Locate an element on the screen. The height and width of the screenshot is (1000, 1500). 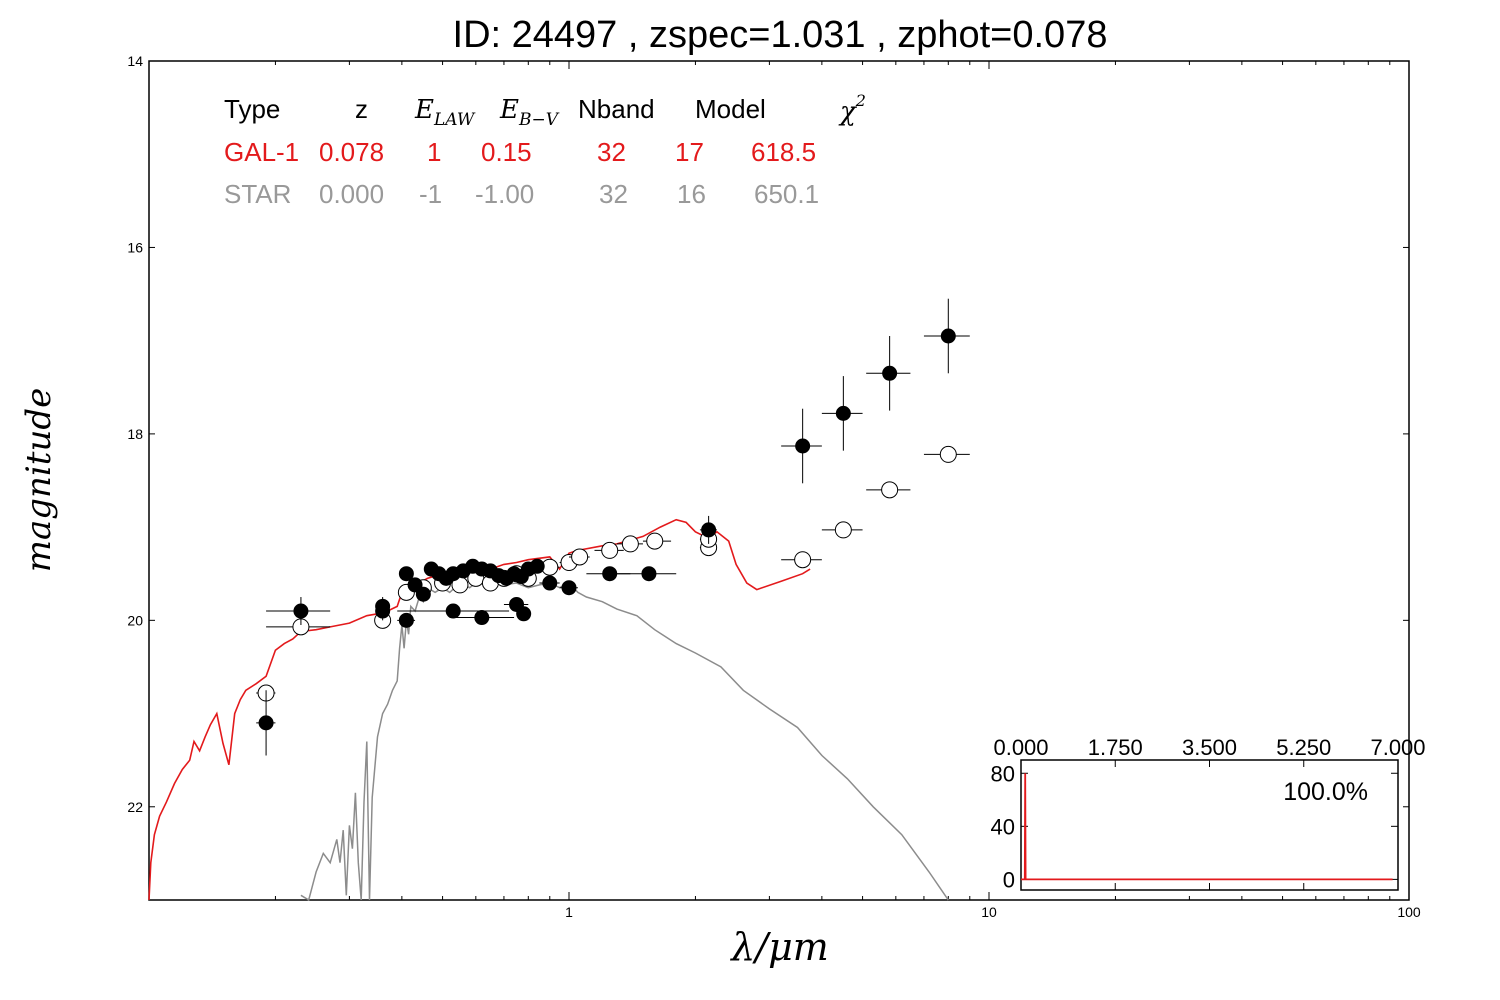
row-galaxy-nband: 32 is located at coordinates (611, 152).